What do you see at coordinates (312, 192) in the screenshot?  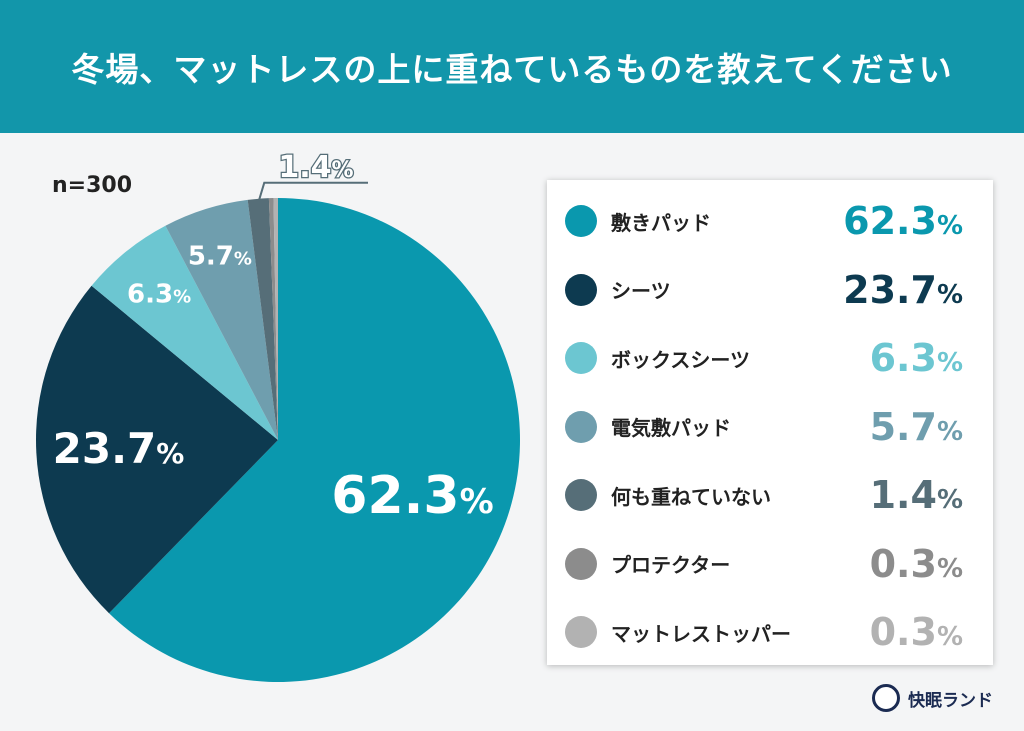 I see `leader-line` at bounding box center [312, 192].